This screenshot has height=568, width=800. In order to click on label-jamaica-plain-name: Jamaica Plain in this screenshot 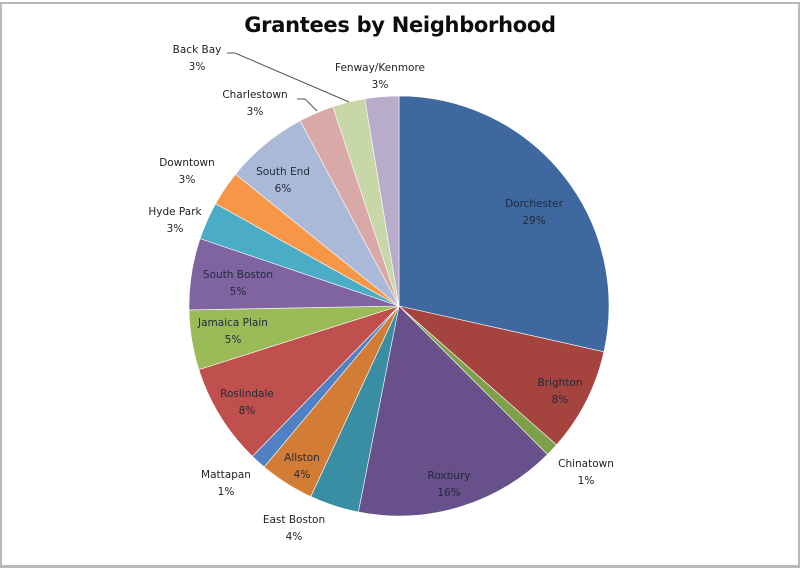, I will do `click(232, 323)`.